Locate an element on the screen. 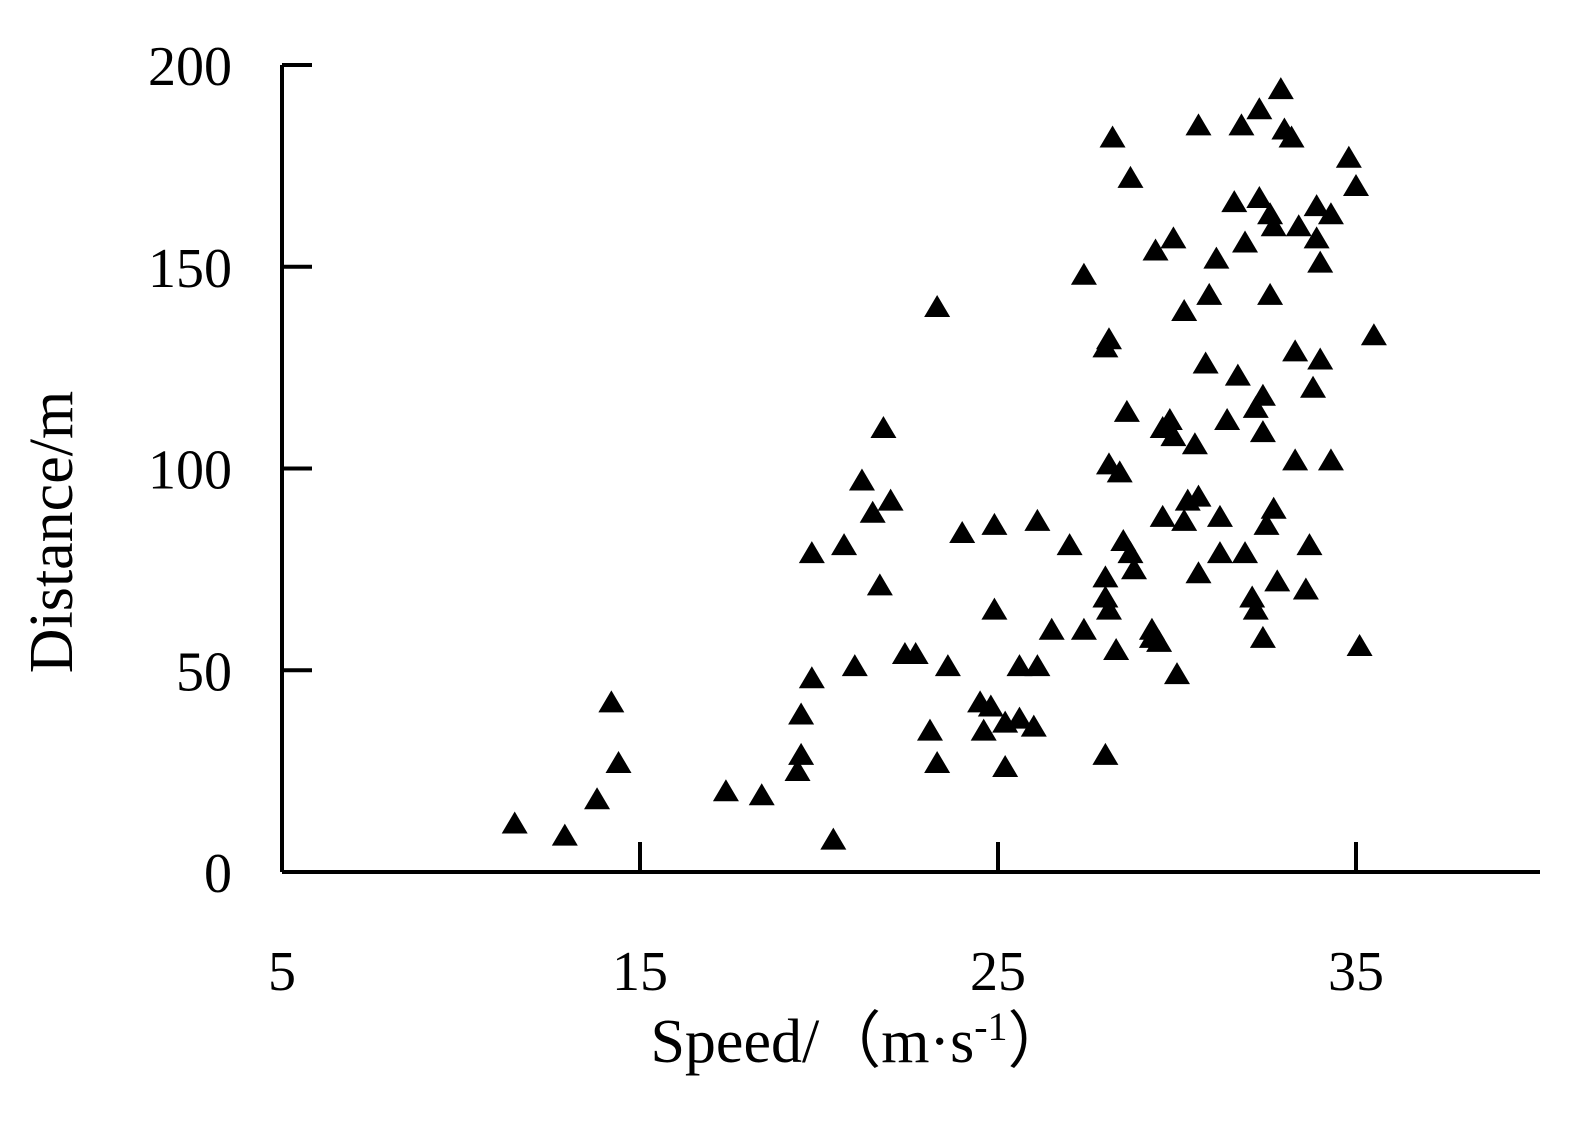 The width and height of the screenshot is (1577, 1130). x-axis-label: Speed/（m·s-1） is located at coordinates (859, 1040).